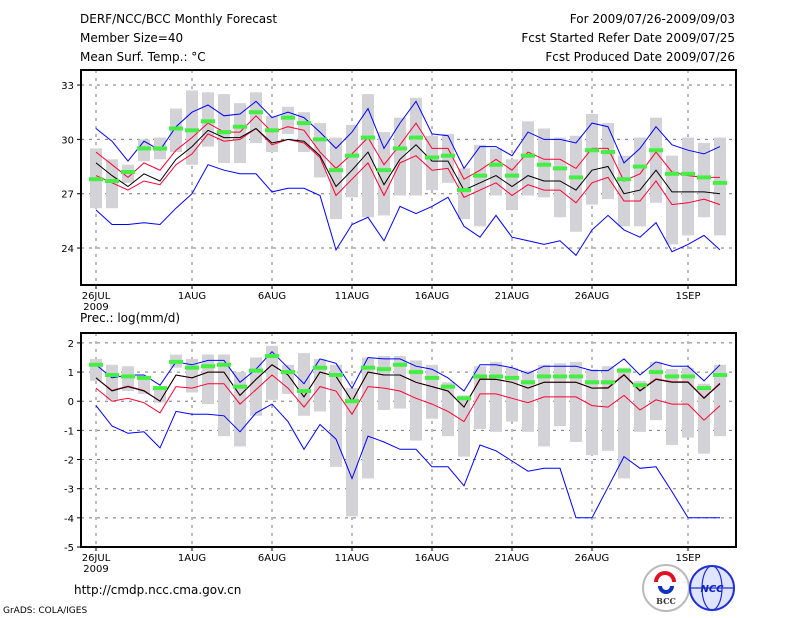 This screenshot has height=618, width=800. I want to click on ncc-logo: NCC, so click(712, 588).